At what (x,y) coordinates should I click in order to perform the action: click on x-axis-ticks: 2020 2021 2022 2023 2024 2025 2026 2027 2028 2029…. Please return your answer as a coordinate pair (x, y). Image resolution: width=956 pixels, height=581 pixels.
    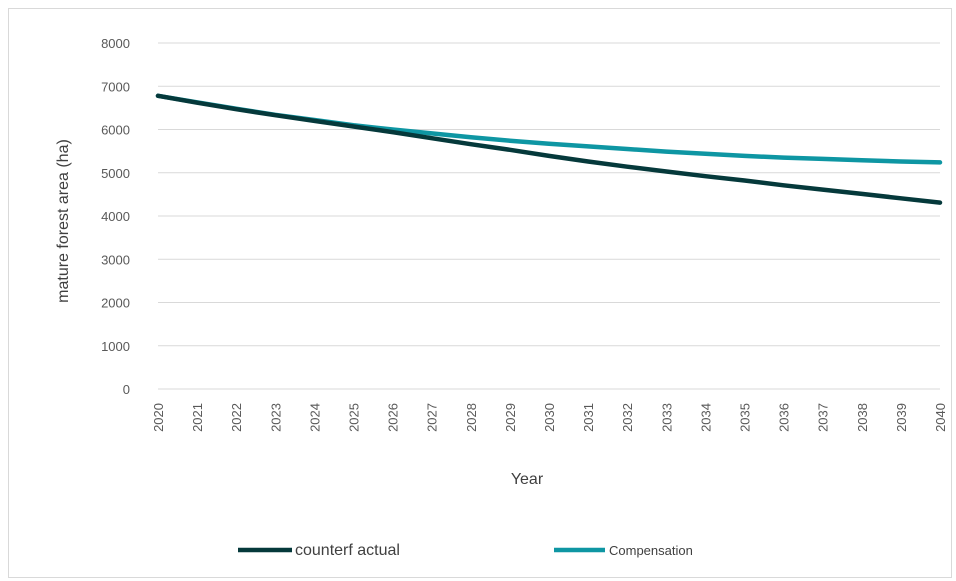
    Looking at the image, I should click on (549, 417).